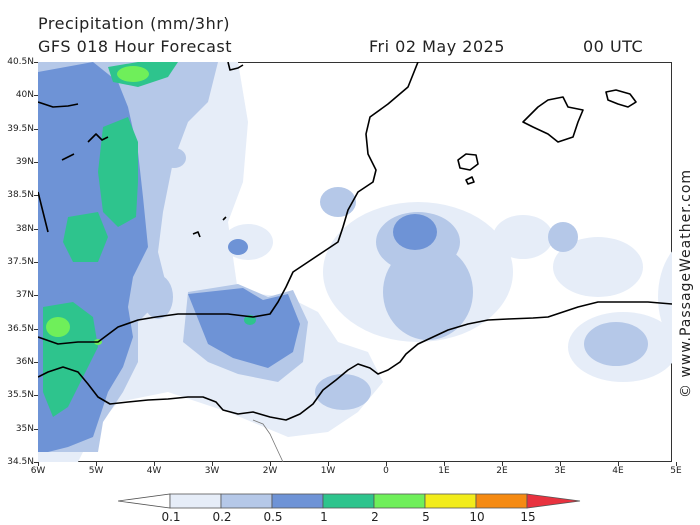 This screenshot has height=525, width=700. Describe the element at coordinates (212, 471) in the screenshot. I see `lon-label: 3W` at that location.